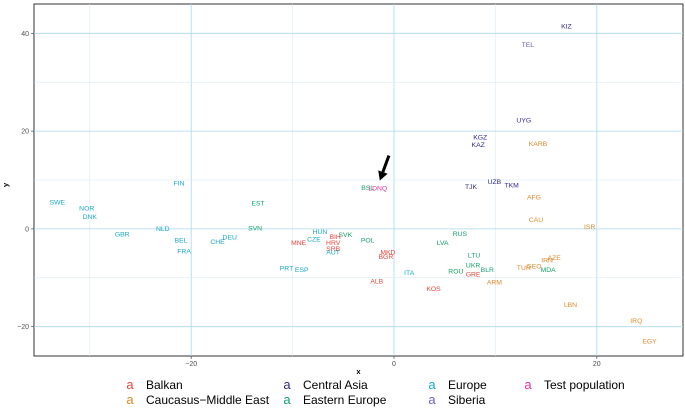 The height and width of the screenshot is (408, 685). What do you see at coordinates (467, 400) in the screenshot?
I see `legend-label: Siberia` at bounding box center [467, 400].